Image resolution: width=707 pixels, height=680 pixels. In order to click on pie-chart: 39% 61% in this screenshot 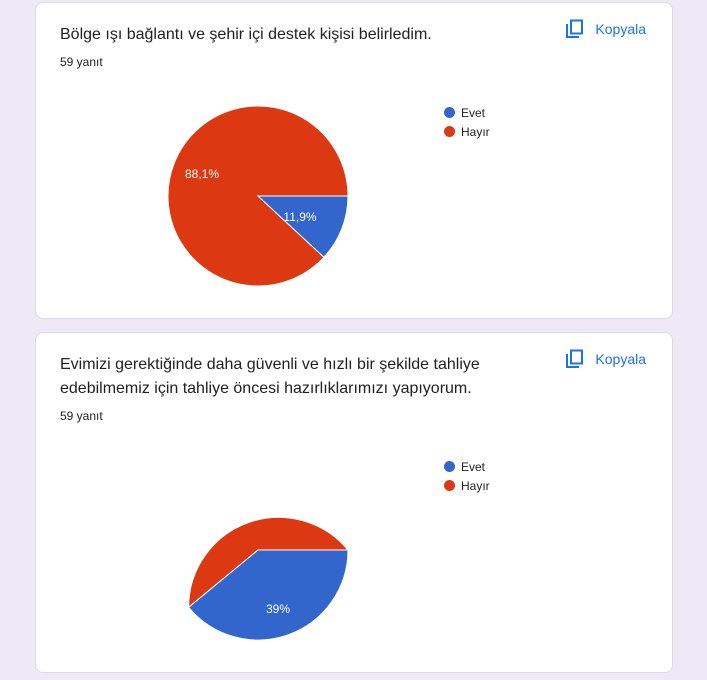, I will do `click(268, 559)`.